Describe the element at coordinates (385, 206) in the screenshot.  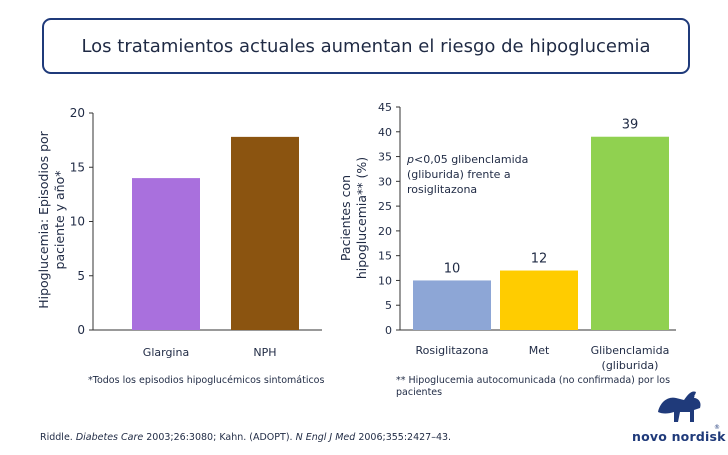
I see `y-tick-label: 25` at that location.